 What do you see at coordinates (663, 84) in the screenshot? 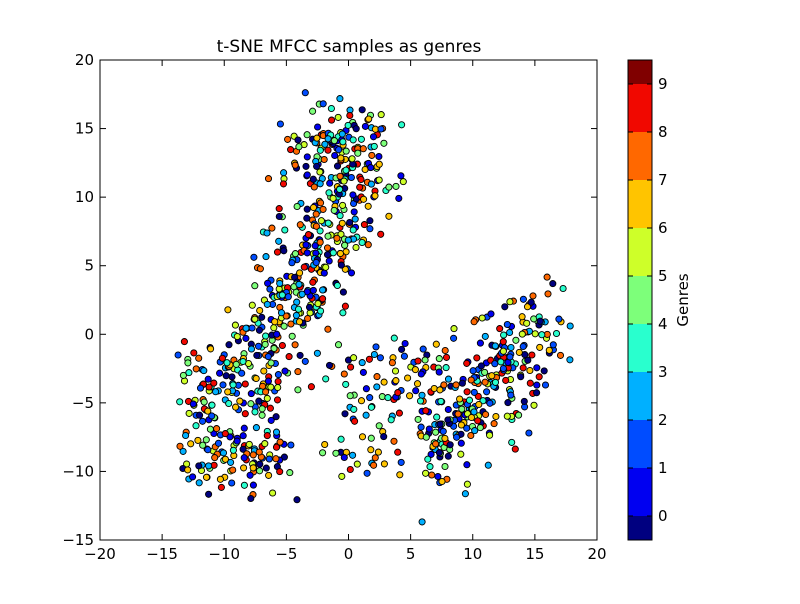
I see `colorbar-tick-label: 9` at bounding box center [663, 84].